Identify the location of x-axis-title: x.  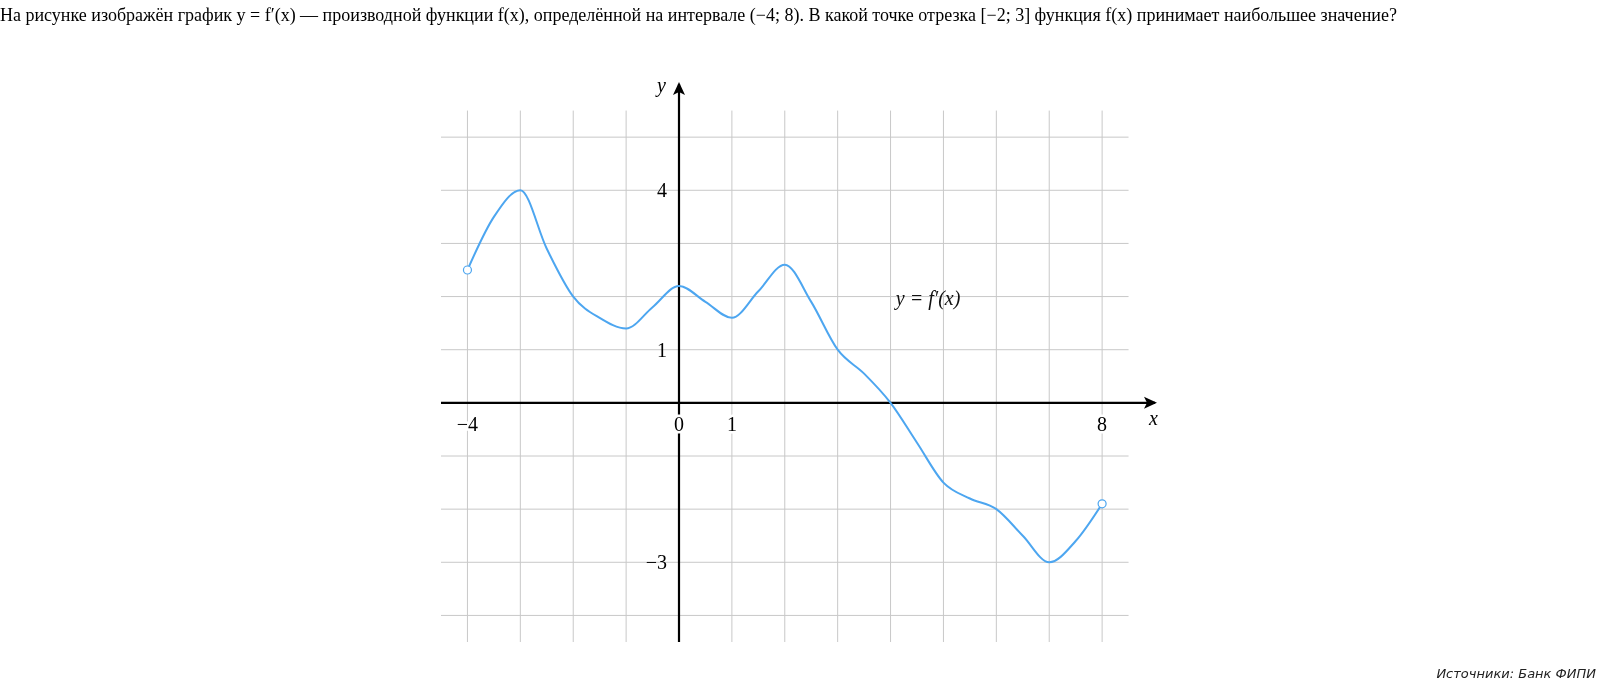
(1153, 417).